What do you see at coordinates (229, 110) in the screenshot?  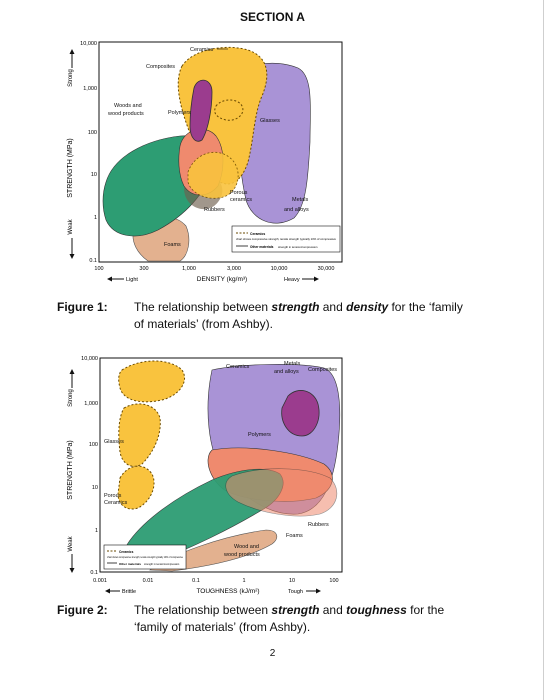 I see `figure1-region-glasses` at bounding box center [229, 110].